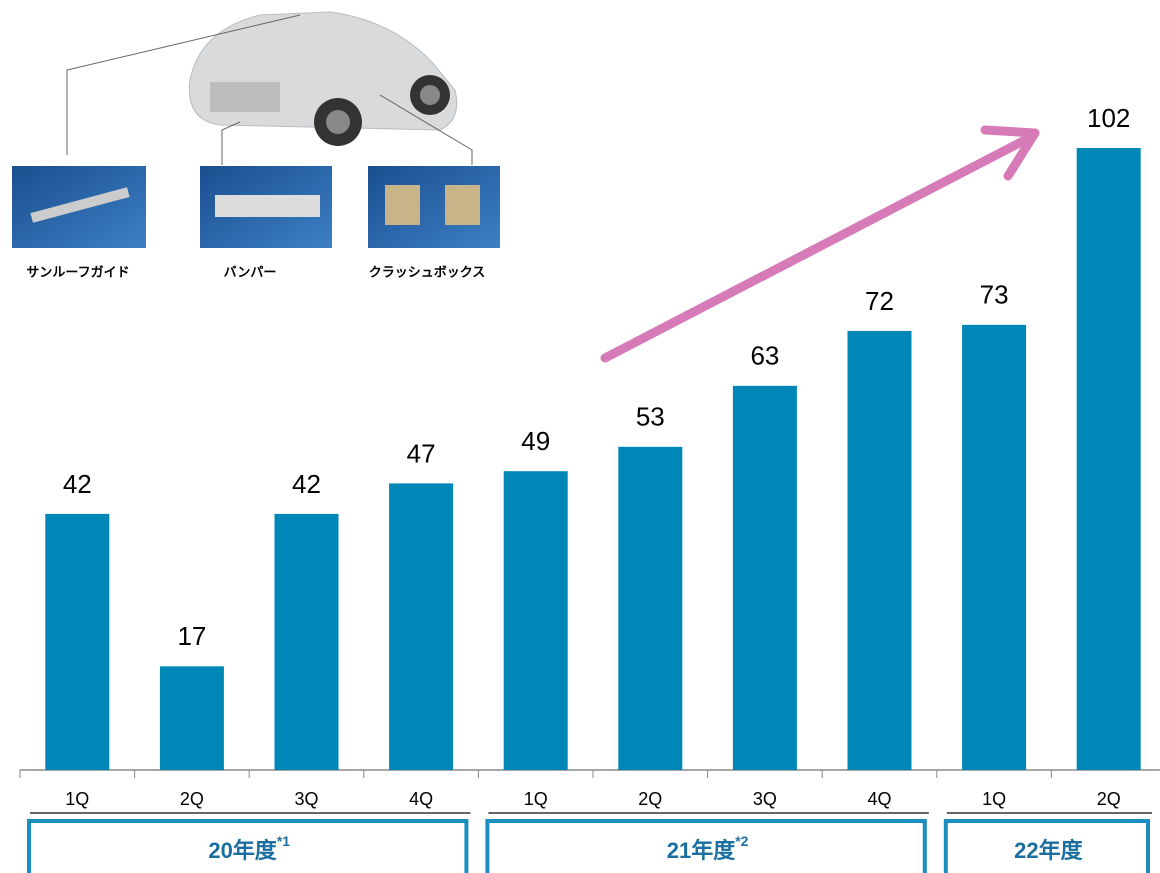 Image resolution: width=1160 pixels, height=873 pixels. What do you see at coordinates (535, 441) in the screenshot?
I see `value-label: 49` at bounding box center [535, 441].